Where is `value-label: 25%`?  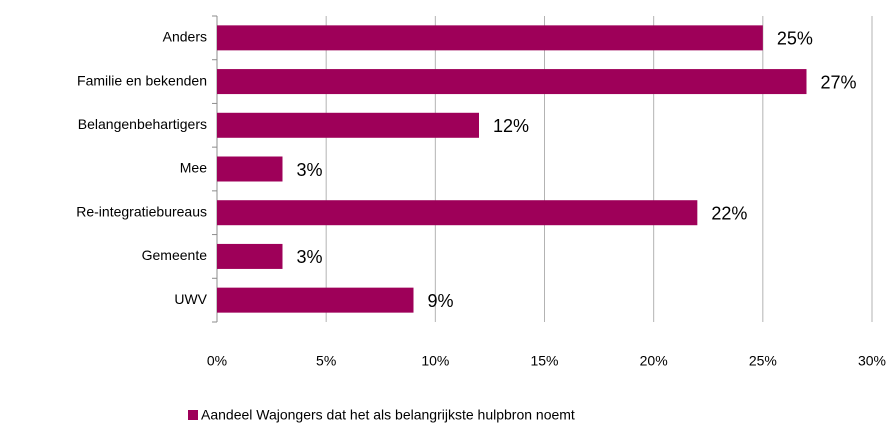
value-label: 25% is located at coordinates (795, 39).